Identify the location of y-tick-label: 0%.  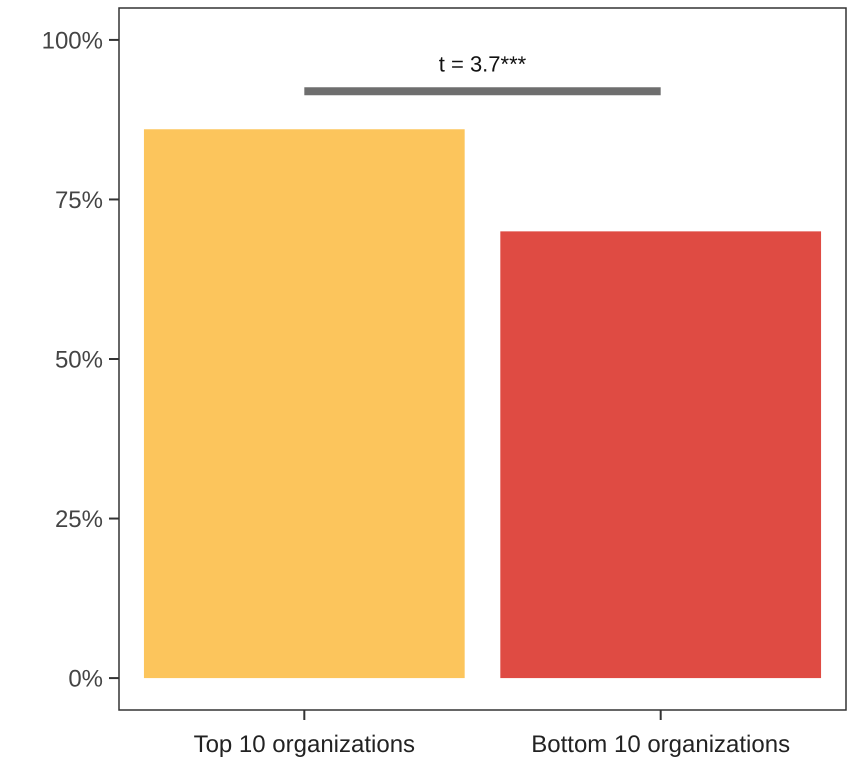
(85, 678).